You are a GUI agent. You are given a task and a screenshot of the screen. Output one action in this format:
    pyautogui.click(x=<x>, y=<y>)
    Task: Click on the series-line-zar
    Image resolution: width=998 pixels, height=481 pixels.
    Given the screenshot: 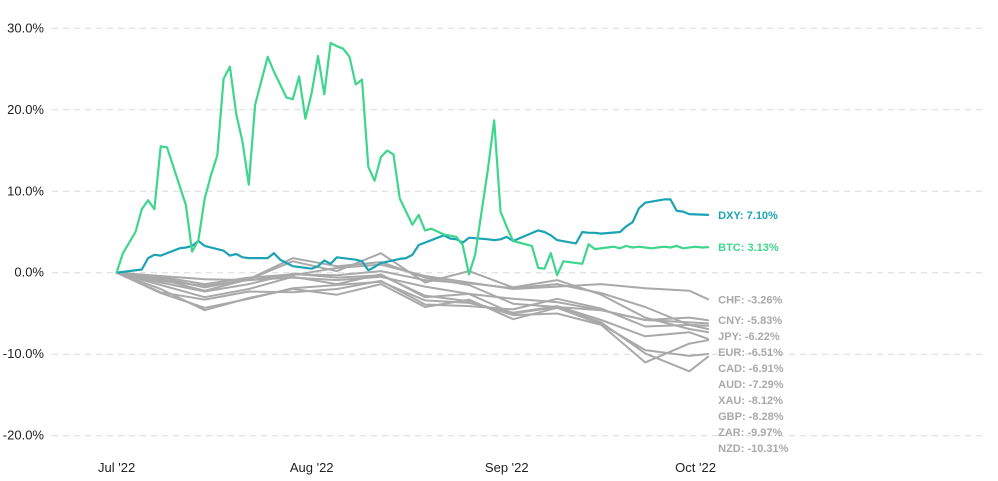 What is the action you would take?
    pyautogui.click(x=412, y=314)
    